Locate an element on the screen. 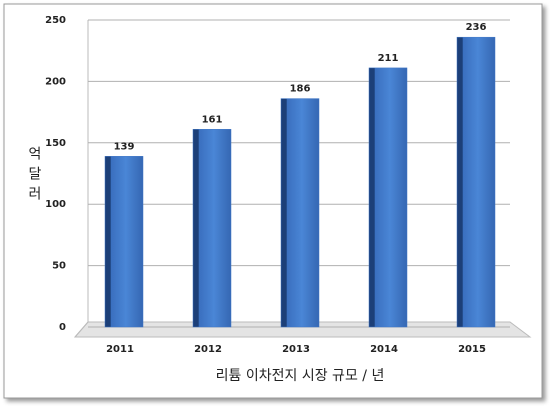  y-axis-label: 억달러 is located at coordinates (34, 176).